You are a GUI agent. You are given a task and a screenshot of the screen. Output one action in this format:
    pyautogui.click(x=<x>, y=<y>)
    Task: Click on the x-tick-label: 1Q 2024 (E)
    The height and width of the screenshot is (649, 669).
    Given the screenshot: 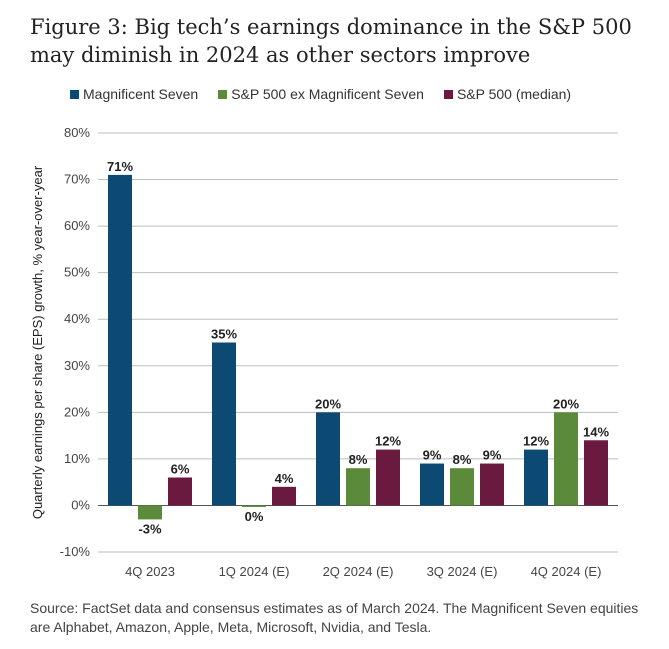 What is the action you would take?
    pyautogui.click(x=254, y=571)
    